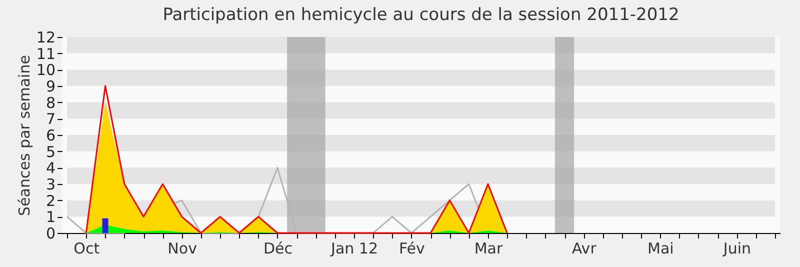 This screenshot has width=800, height=267. Describe the element at coordinates (87, 249) in the screenshot. I see `x-tick-label: Oct` at that location.